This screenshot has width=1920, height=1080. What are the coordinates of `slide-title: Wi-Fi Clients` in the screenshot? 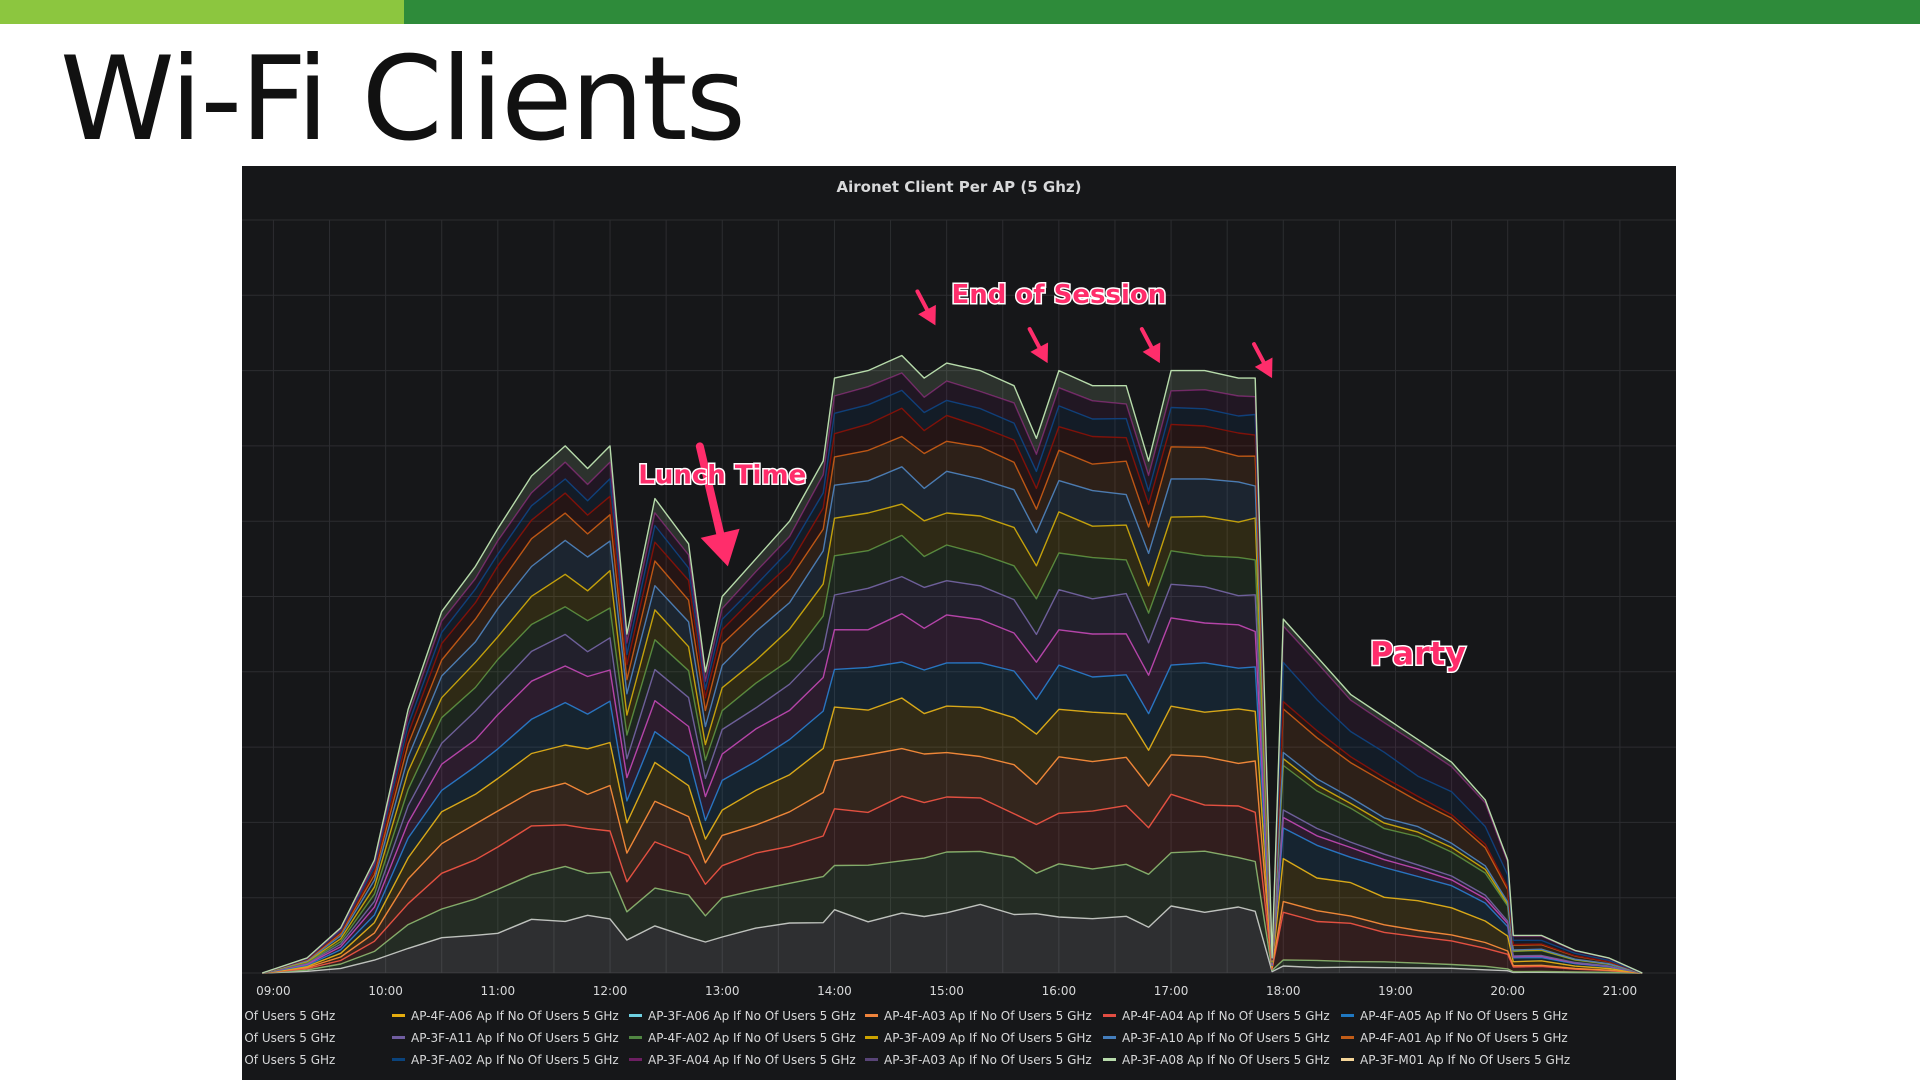 It's located at (403, 99).